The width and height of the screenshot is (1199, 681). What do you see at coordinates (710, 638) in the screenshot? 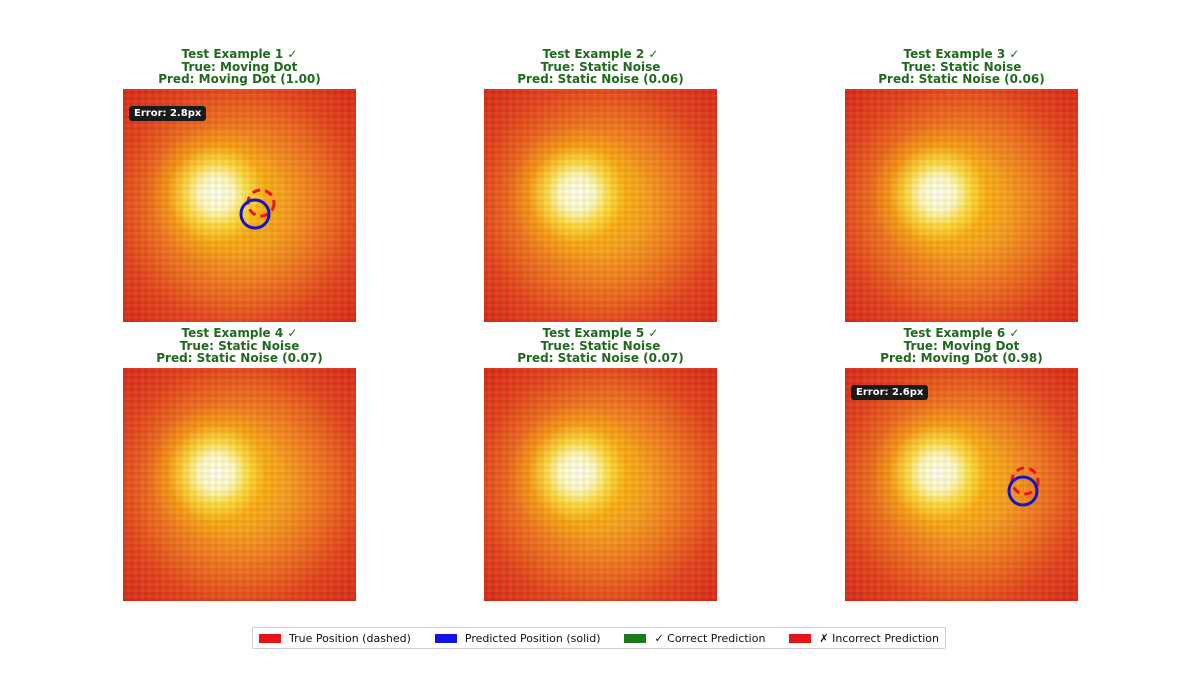
I see `legend-label: ✓ Correct Prediction` at bounding box center [710, 638].